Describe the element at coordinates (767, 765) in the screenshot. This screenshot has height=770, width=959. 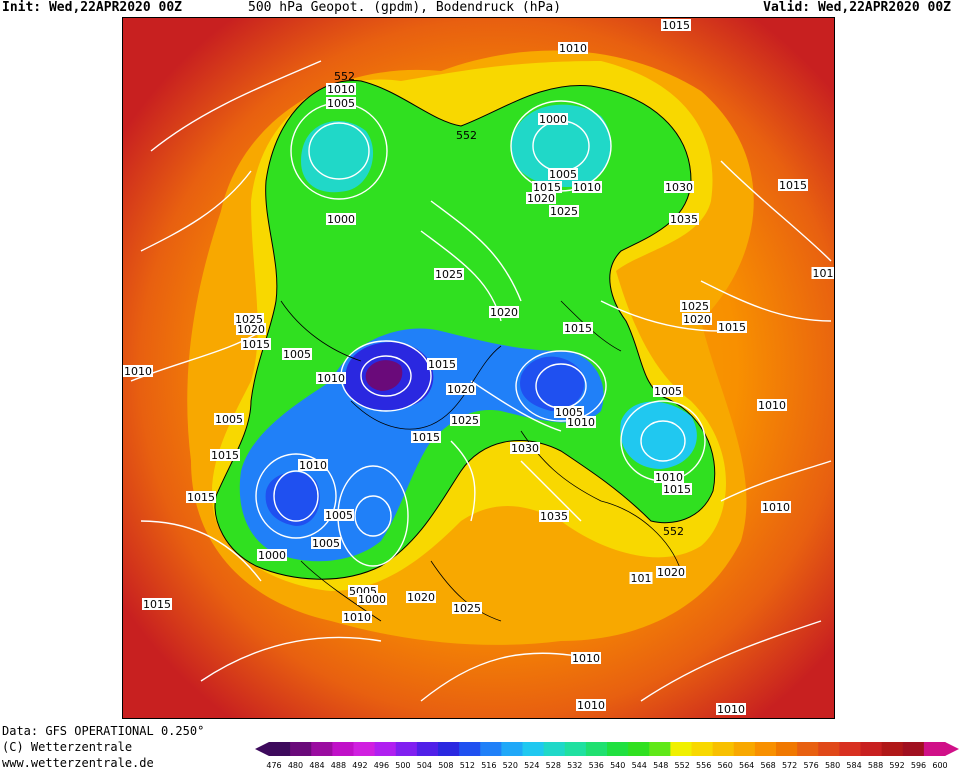
I see `colorbar-tick-label: 568` at that location.